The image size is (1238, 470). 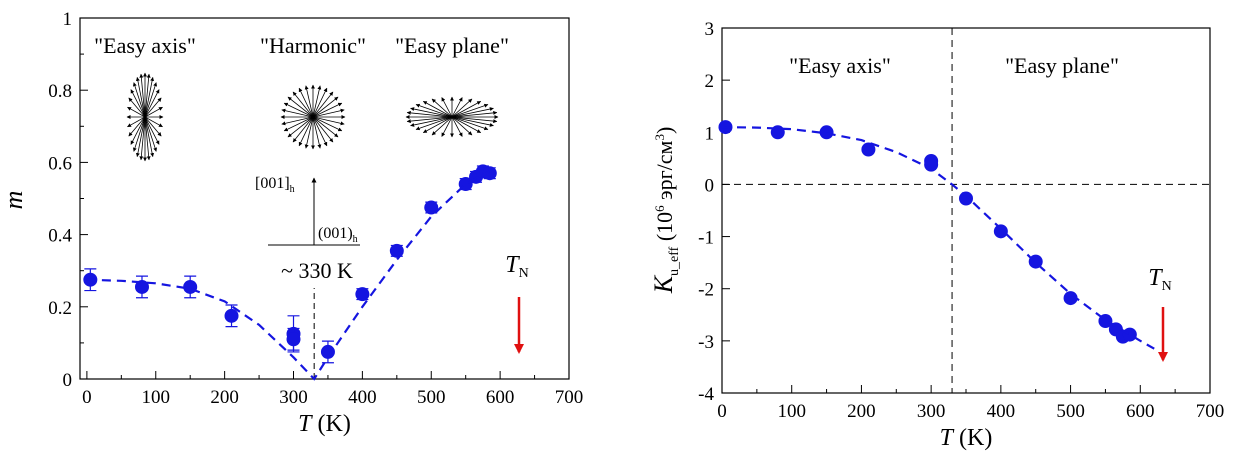 I want to click on y-tick-label: 0.4, so click(x=60, y=236).